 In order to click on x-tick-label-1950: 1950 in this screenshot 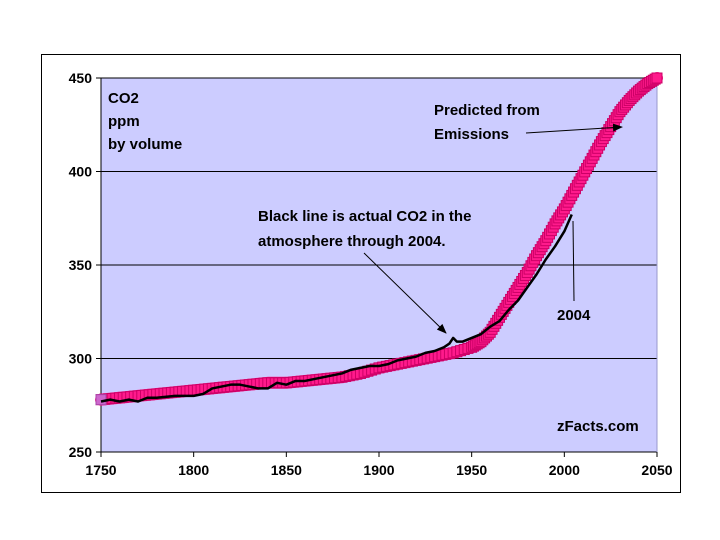, I will do `click(471, 470)`.